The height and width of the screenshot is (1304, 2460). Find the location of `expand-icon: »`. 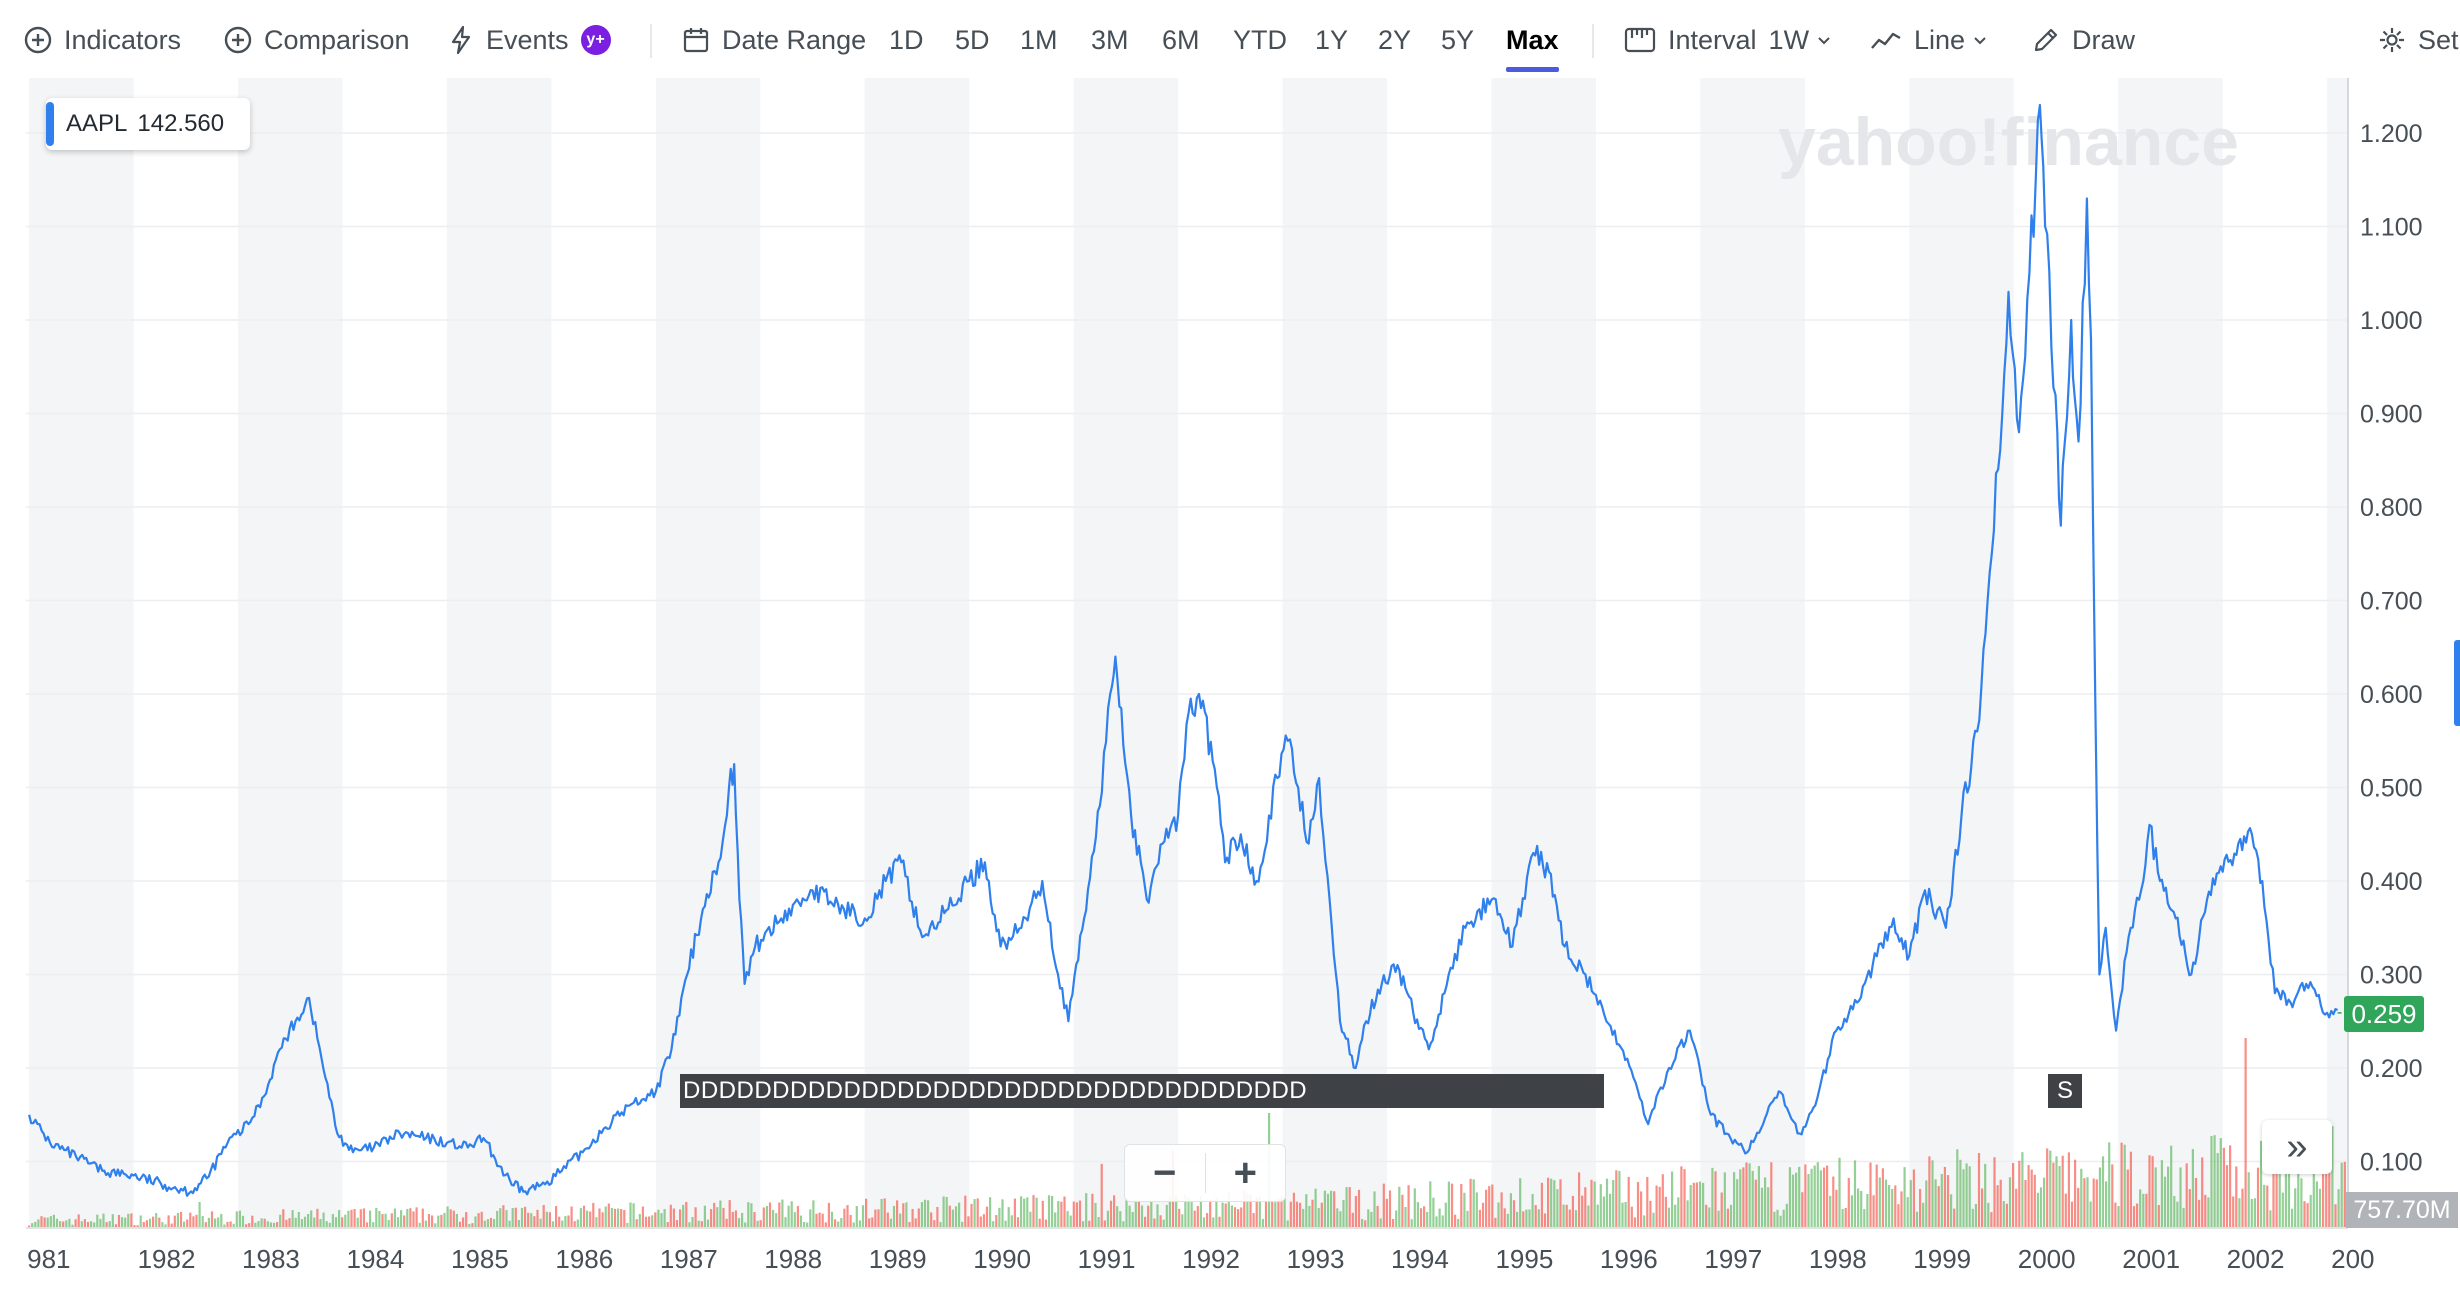

expand-icon: » is located at coordinates (2297, 1147).